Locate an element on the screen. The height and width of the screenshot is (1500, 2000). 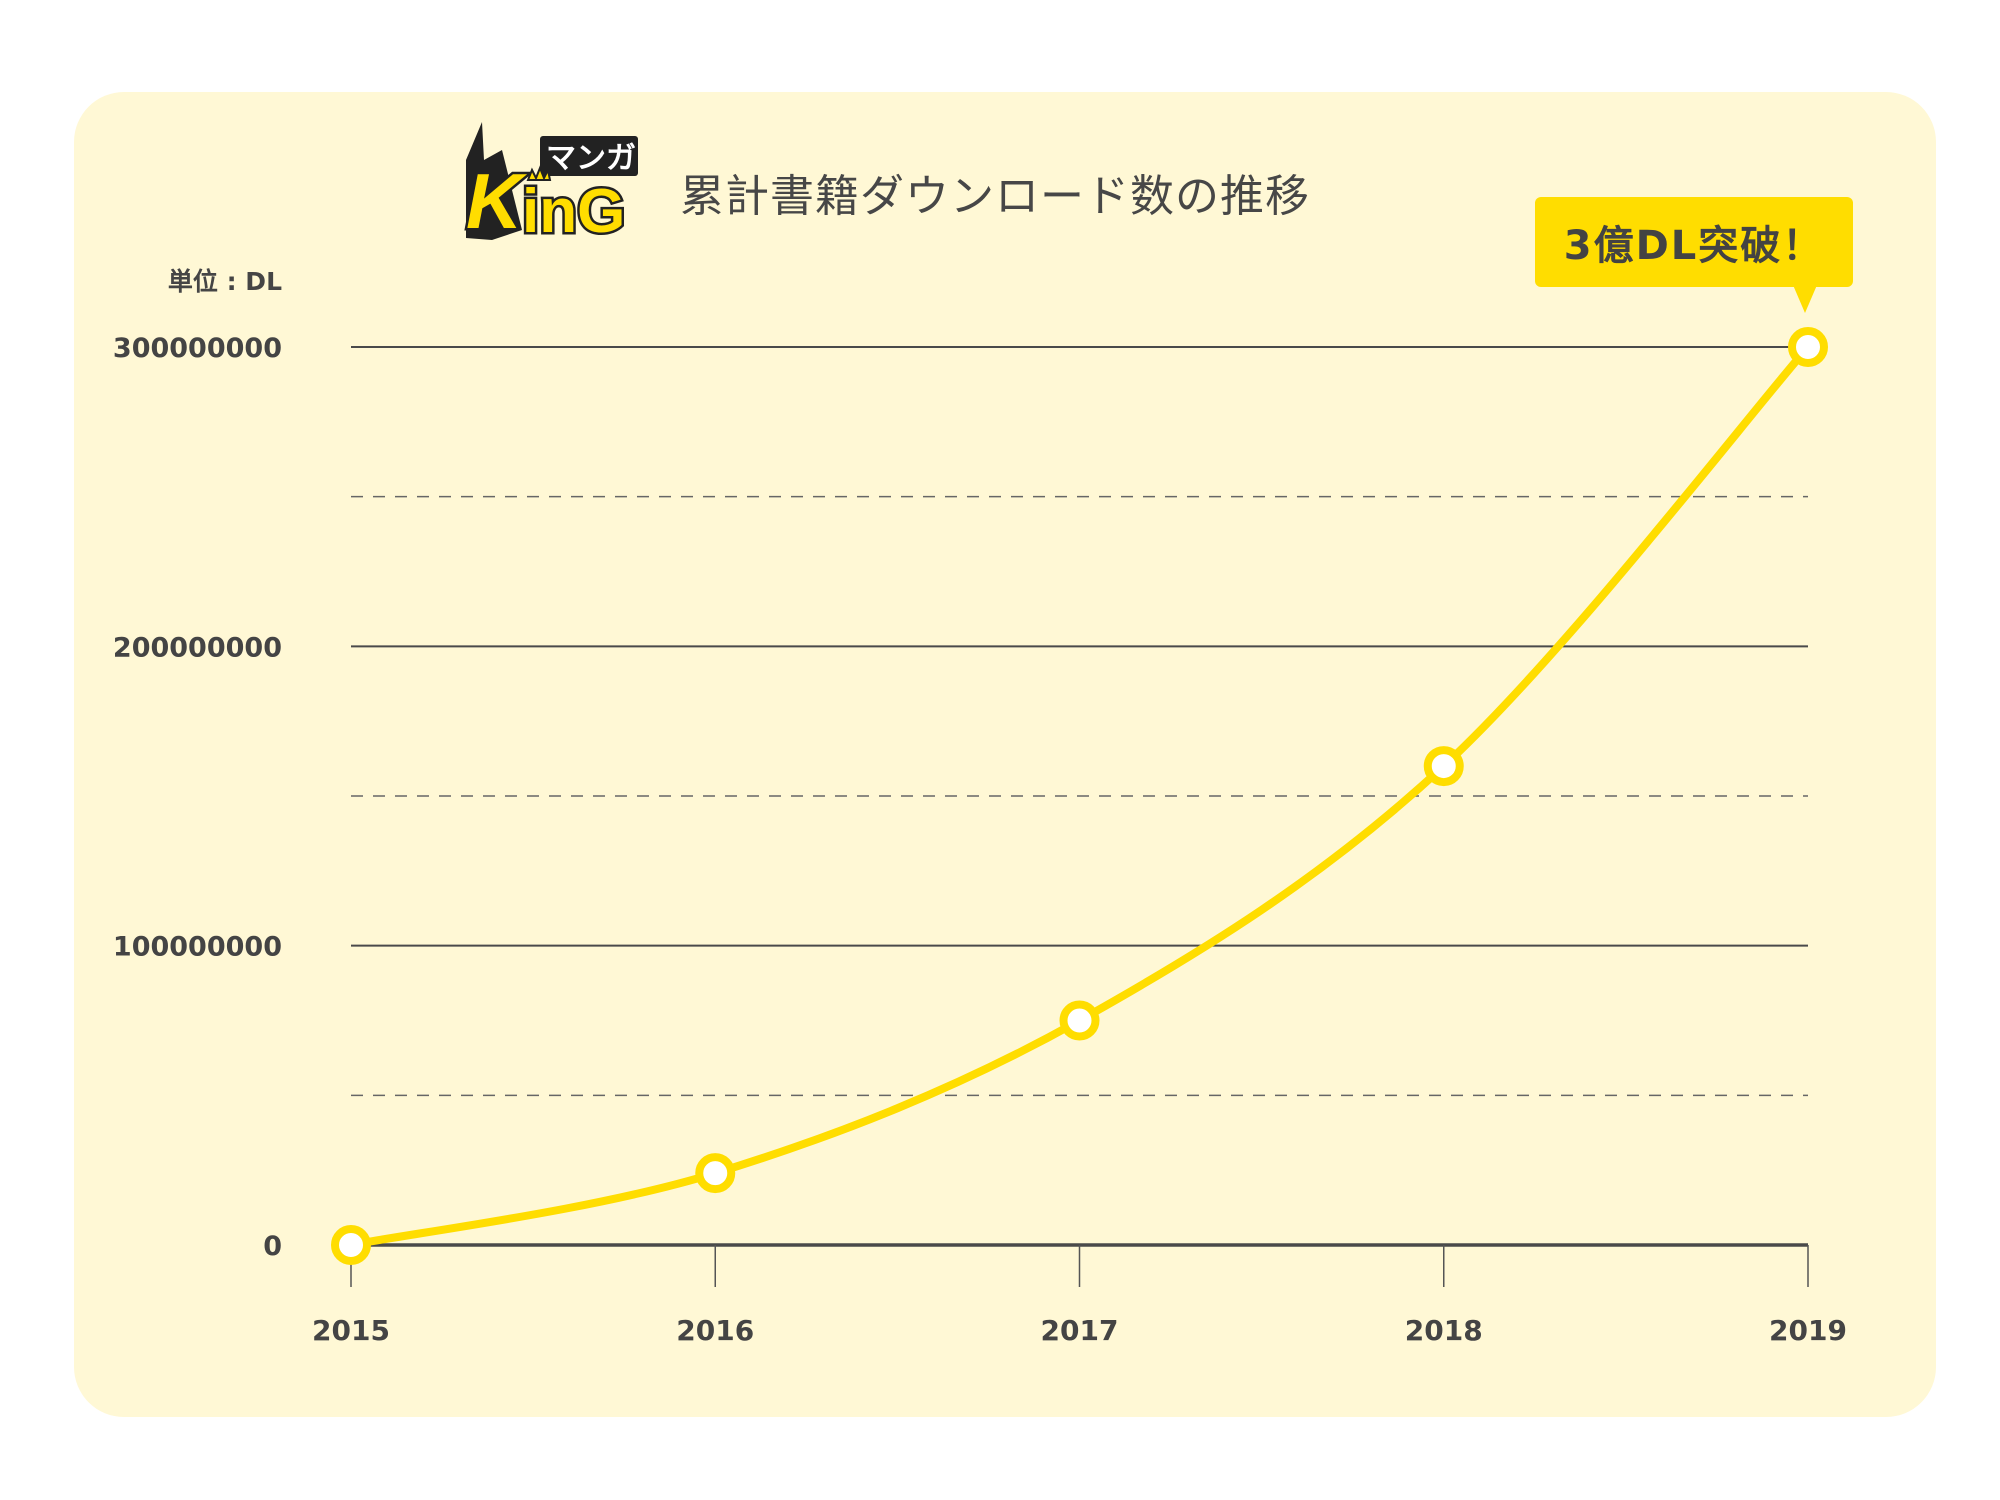
x-tick-label: 2017 is located at coordinates (1080, 1330).